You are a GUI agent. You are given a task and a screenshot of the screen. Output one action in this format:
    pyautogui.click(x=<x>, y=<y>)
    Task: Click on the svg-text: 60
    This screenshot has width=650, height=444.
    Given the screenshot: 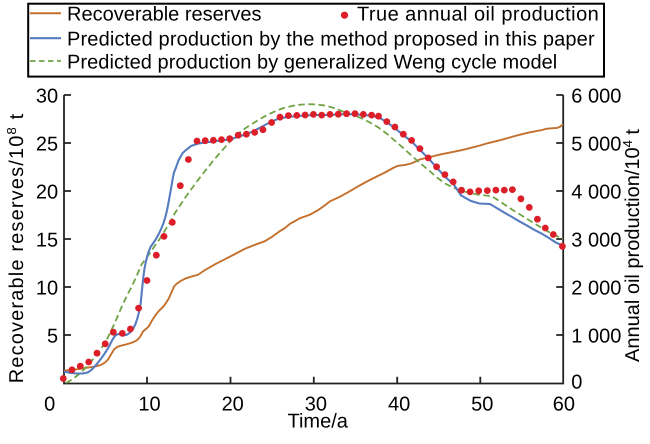 What is the action you would take?
    pyautogui.click(x=564, y=404)
    